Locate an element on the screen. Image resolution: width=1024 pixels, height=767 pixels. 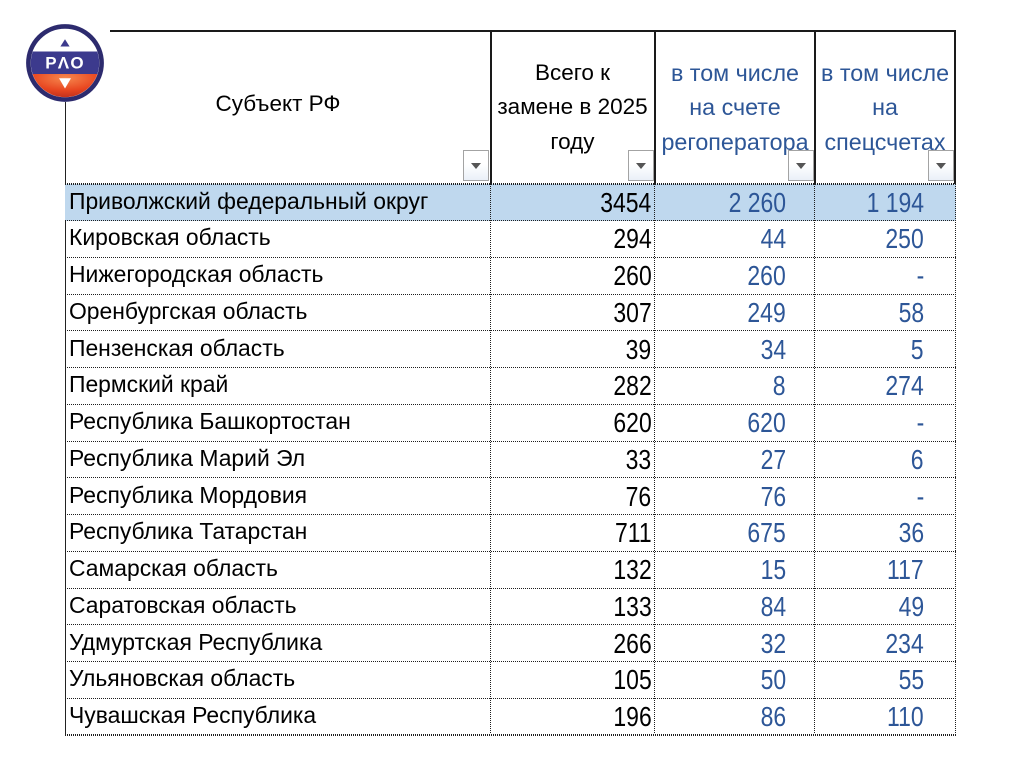
svg-text: РΛО is located at coordinates (65, 62).